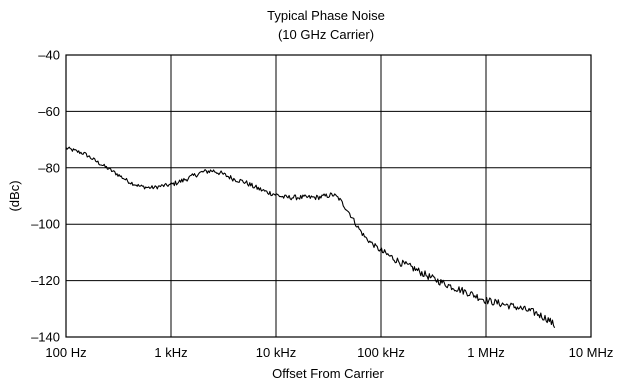 The height and width of the screenshot is (384, 618). What do you see at coordinates (328, 373) in the screenshot?
I see `x-axis-title: Offset From Carrier` at bounding box center [328, 373].